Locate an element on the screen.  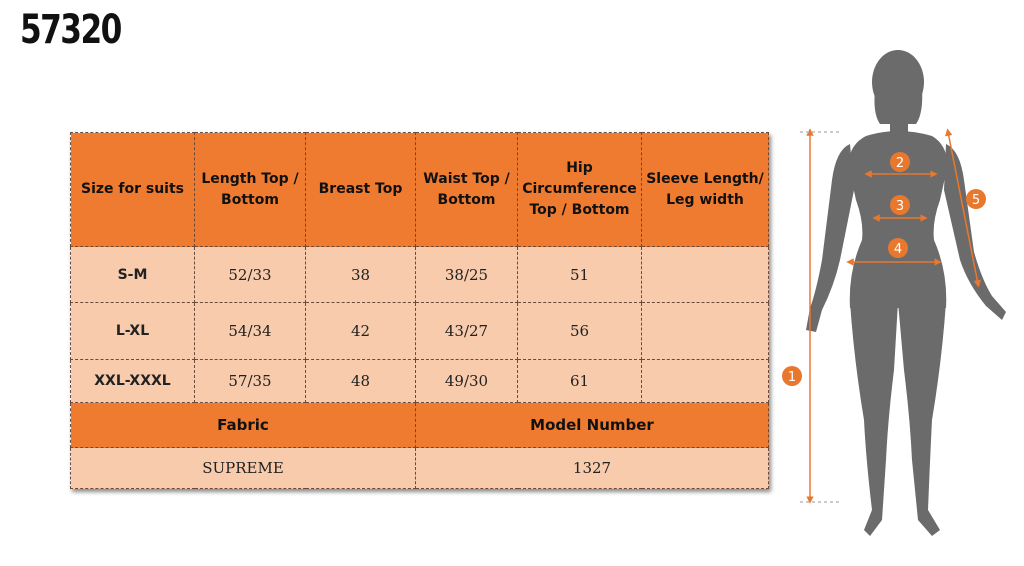
cell-breast: 42 is located at coordinates (360, 331).